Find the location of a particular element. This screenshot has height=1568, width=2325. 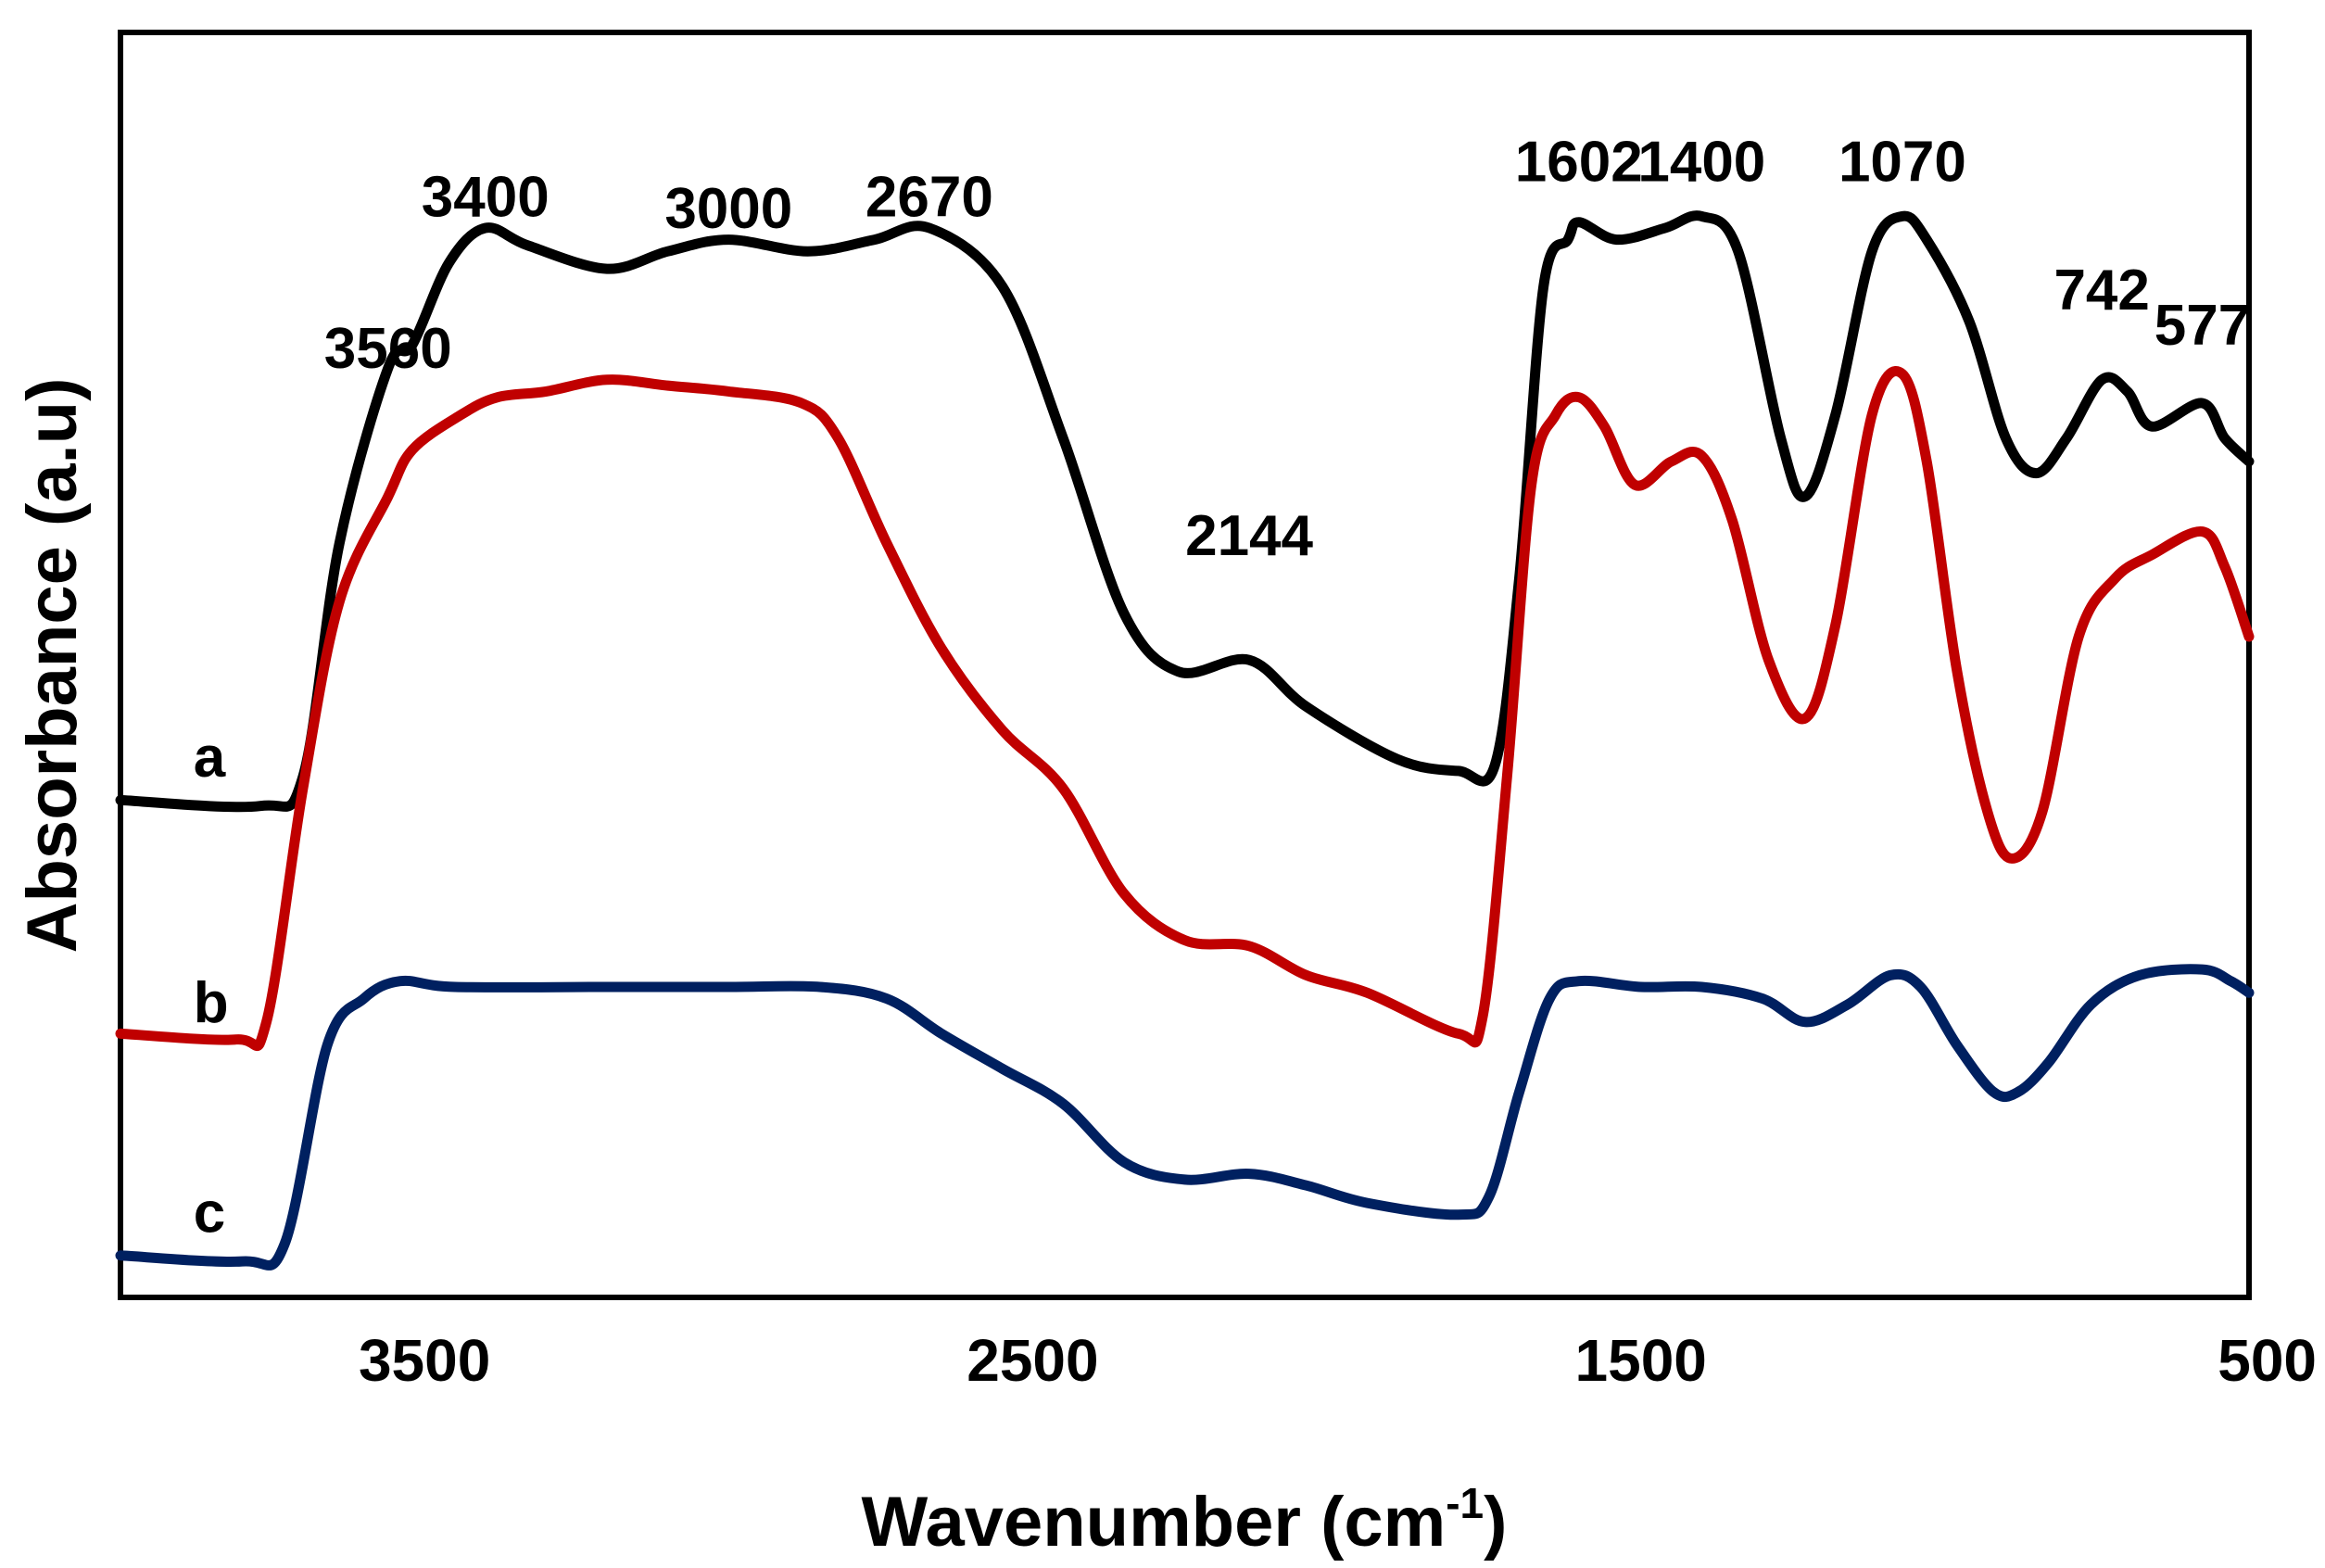

peak-label-742: 742 is located at coordinates (2101, 290).